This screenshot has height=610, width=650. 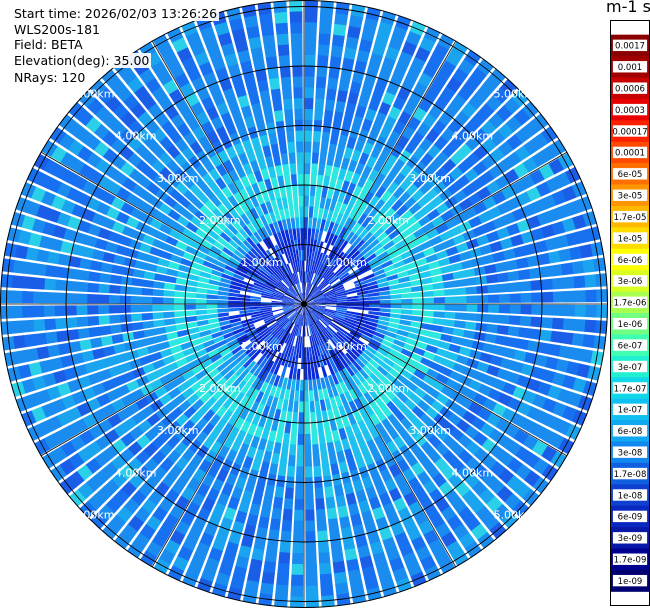 I want to click on radar-center, so click(x=304, y=304).